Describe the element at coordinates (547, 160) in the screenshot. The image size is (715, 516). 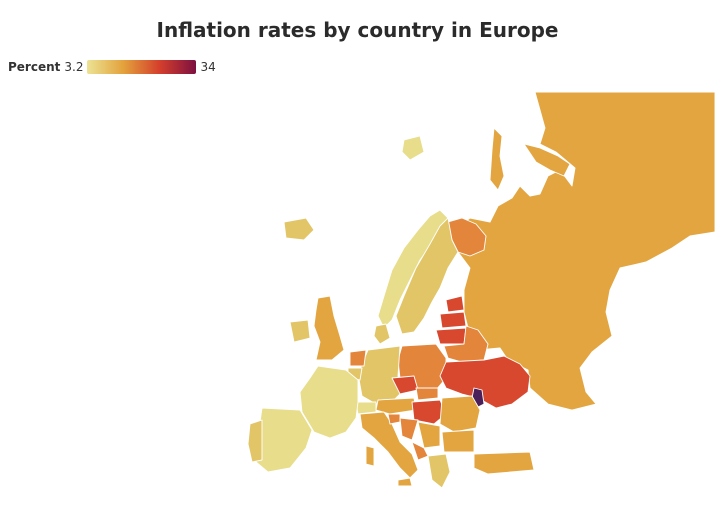
I see `region-russia-north` at that location.